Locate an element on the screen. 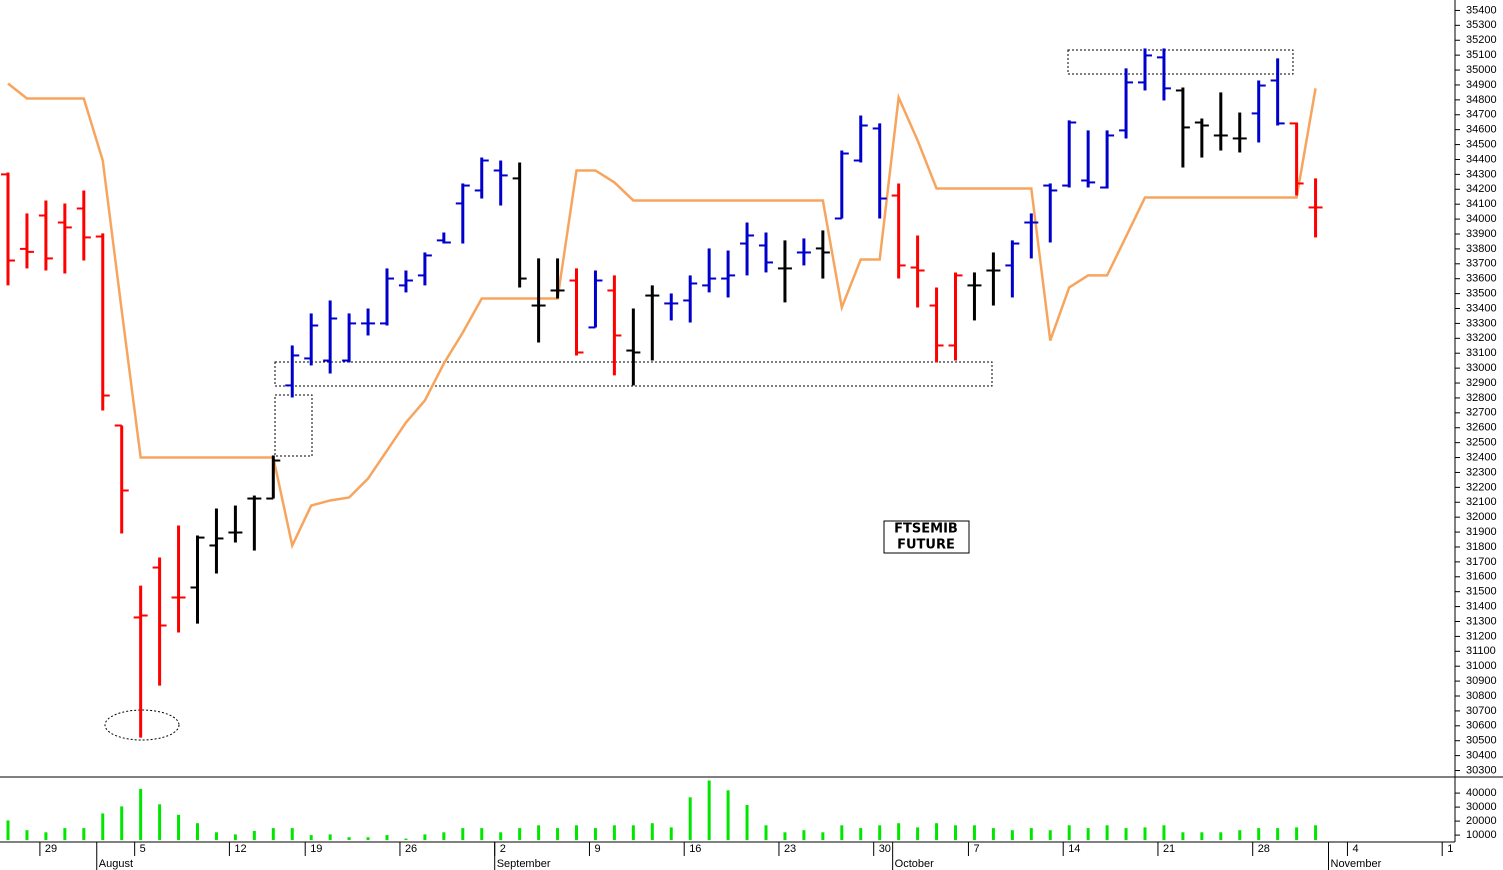 This screenshot has width=1503, height=870. y-tick-label: 30800 is located at coordinates (1481, 696).